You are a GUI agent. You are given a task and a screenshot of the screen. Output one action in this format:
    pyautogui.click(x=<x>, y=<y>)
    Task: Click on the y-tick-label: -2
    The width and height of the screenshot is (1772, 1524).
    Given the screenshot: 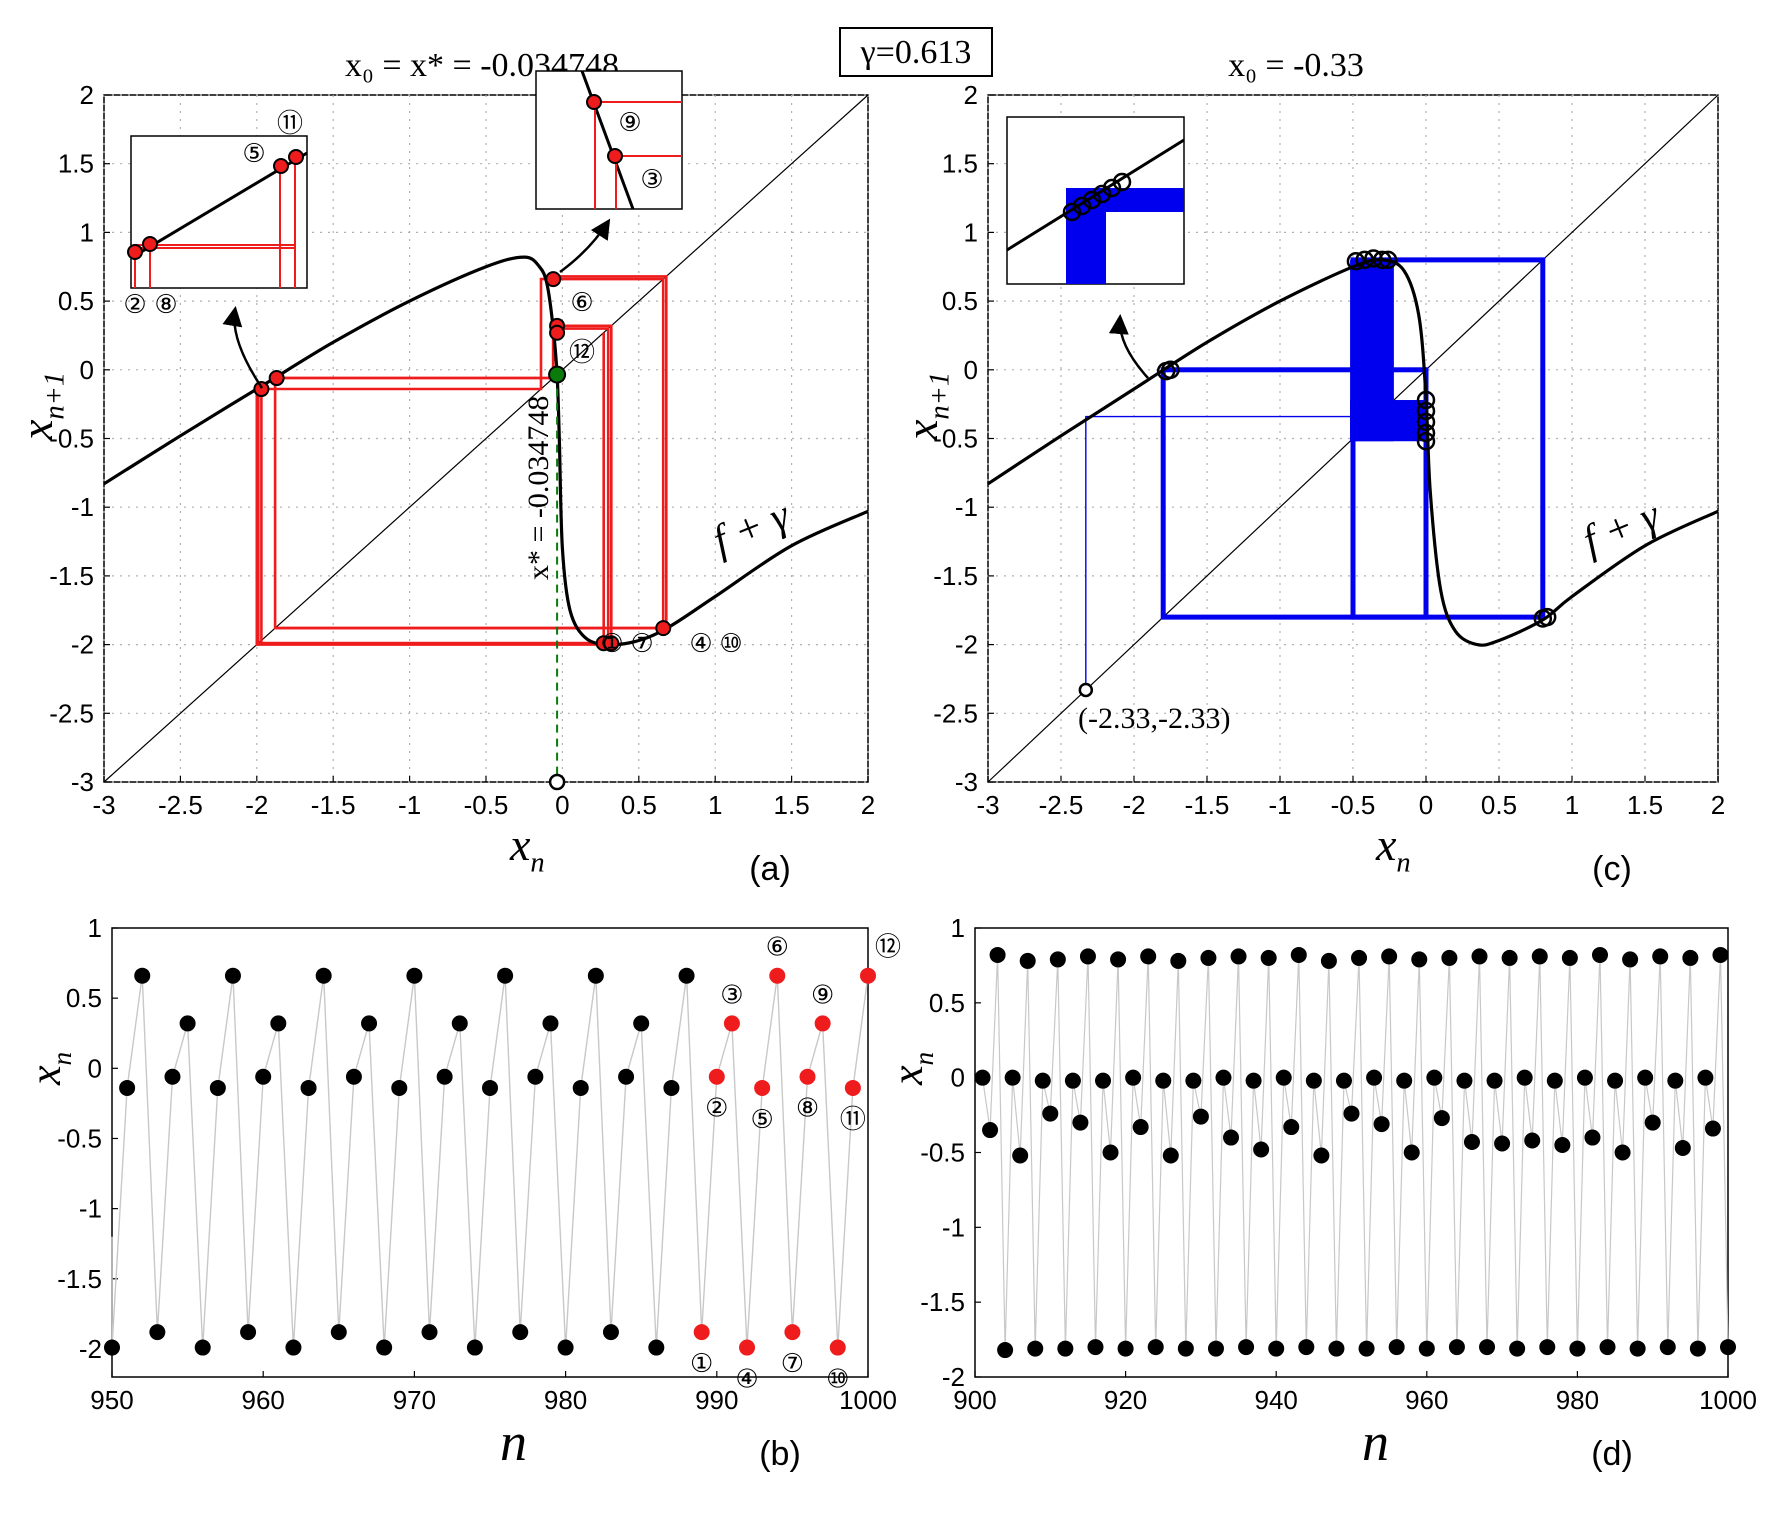 What is the action you would take?
    pyautogui.click(x=90, y=1349)
    